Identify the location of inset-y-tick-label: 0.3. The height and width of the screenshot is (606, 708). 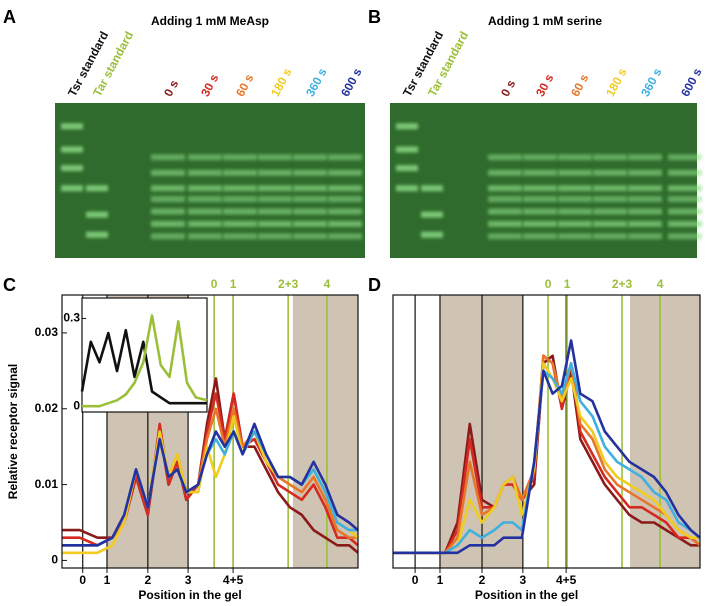
(71, 318).